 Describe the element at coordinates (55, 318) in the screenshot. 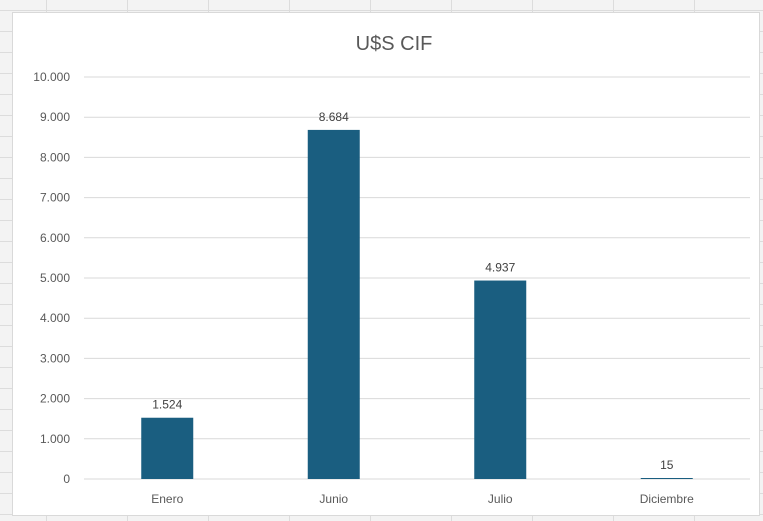

I see `y-tick-label: 4.000` at that location.